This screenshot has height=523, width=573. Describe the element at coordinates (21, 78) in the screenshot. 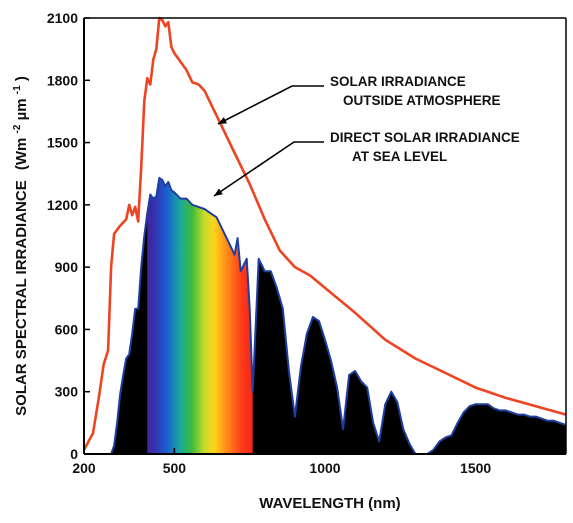

I see `y-axis-unit-suffix: )` at that location.